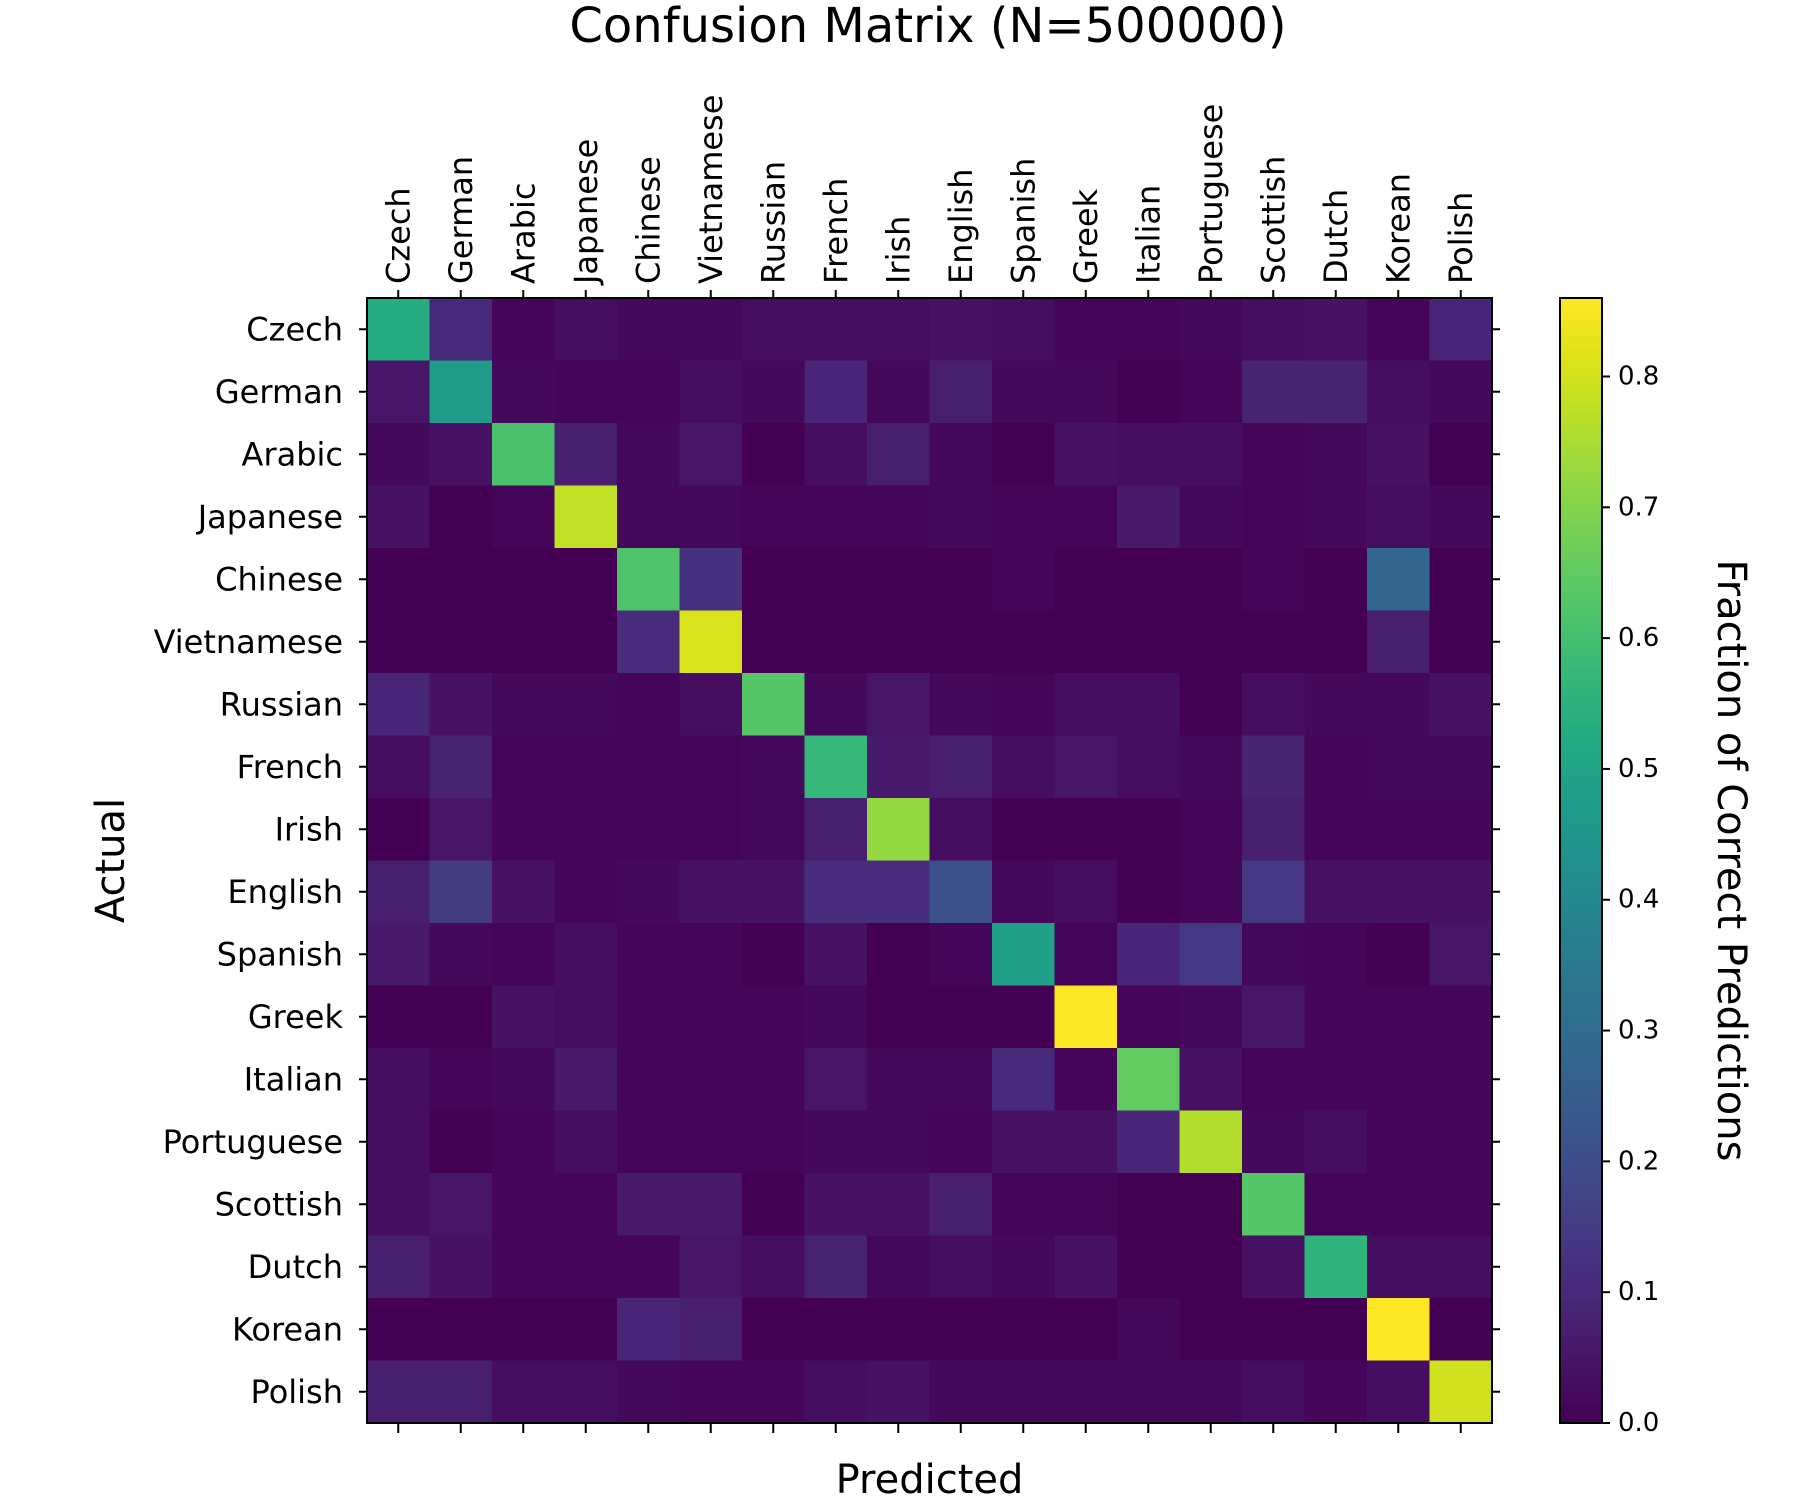 The image size is (1800, 1500). Describe the element at coordinates (461, 455) in the screenshot. I see `heatmap-cell-arabic-german` at that location.